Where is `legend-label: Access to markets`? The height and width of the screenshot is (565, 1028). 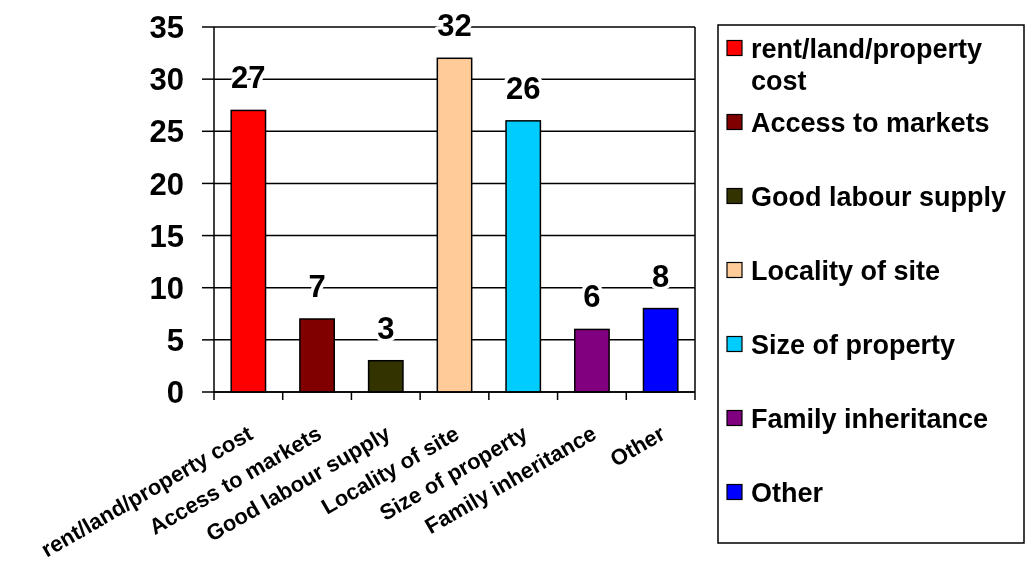
legend-label: Access to markets is located at coordinates (870, 122).